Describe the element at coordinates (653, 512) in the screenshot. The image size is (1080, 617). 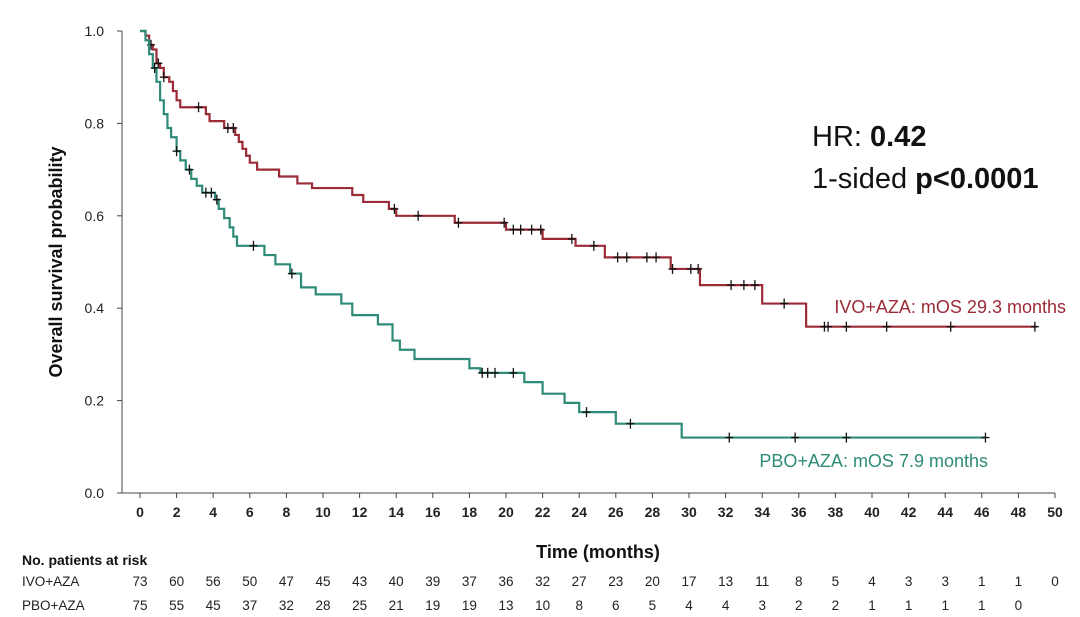
I see `x-tick-label: 28` at that location.